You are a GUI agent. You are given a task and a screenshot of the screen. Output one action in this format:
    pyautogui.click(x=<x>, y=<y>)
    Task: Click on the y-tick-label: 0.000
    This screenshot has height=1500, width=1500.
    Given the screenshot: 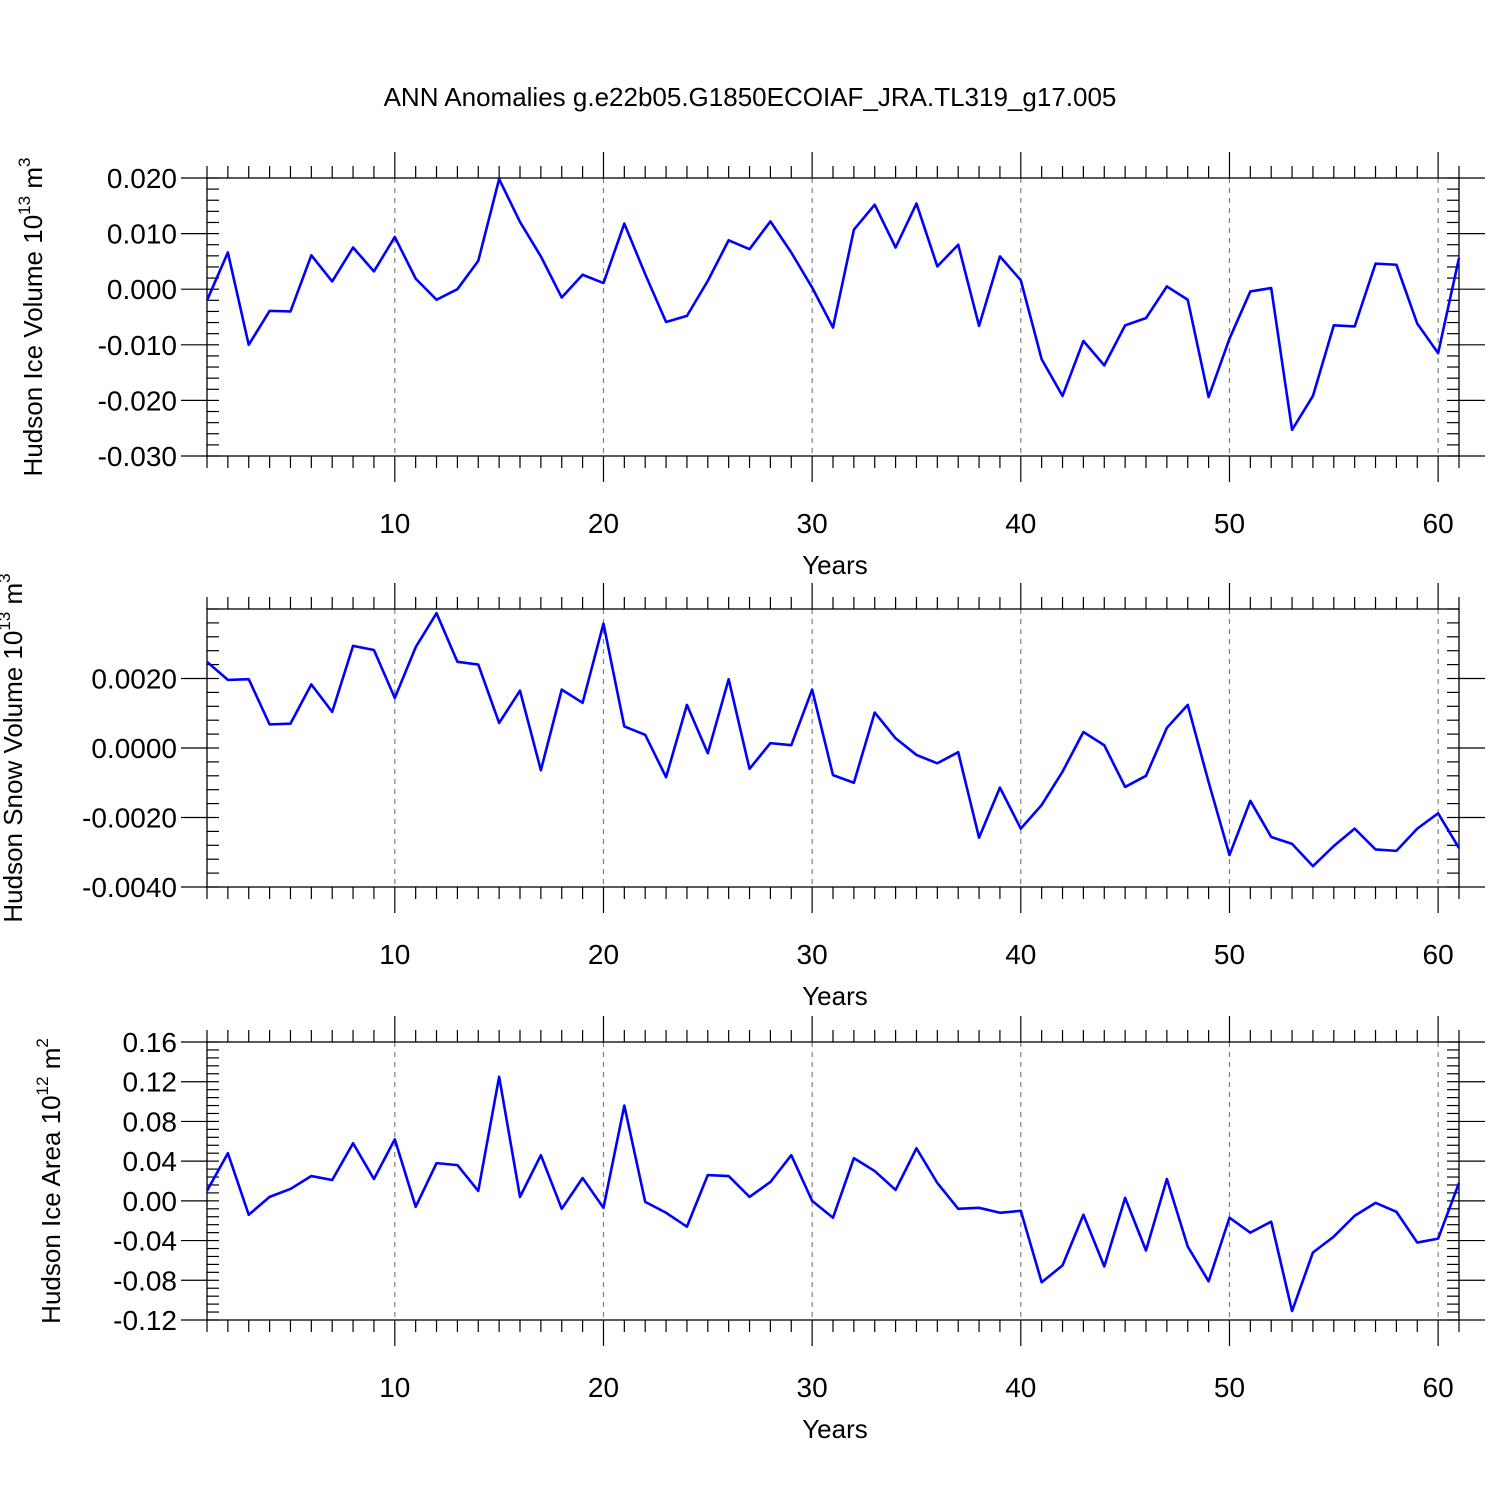 What is the action you would take?
    pyautogui.click(x=142, y=289)
    